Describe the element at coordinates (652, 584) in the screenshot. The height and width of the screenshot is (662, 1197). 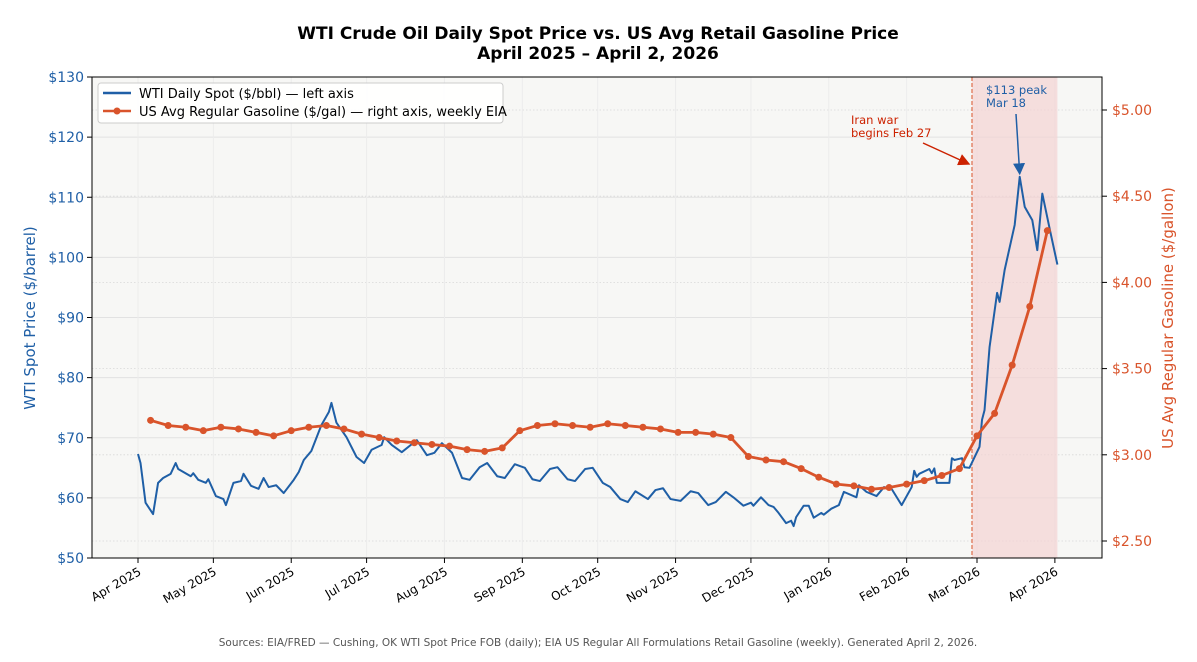
I see `x-tick-label: Nov 2025` at that location.